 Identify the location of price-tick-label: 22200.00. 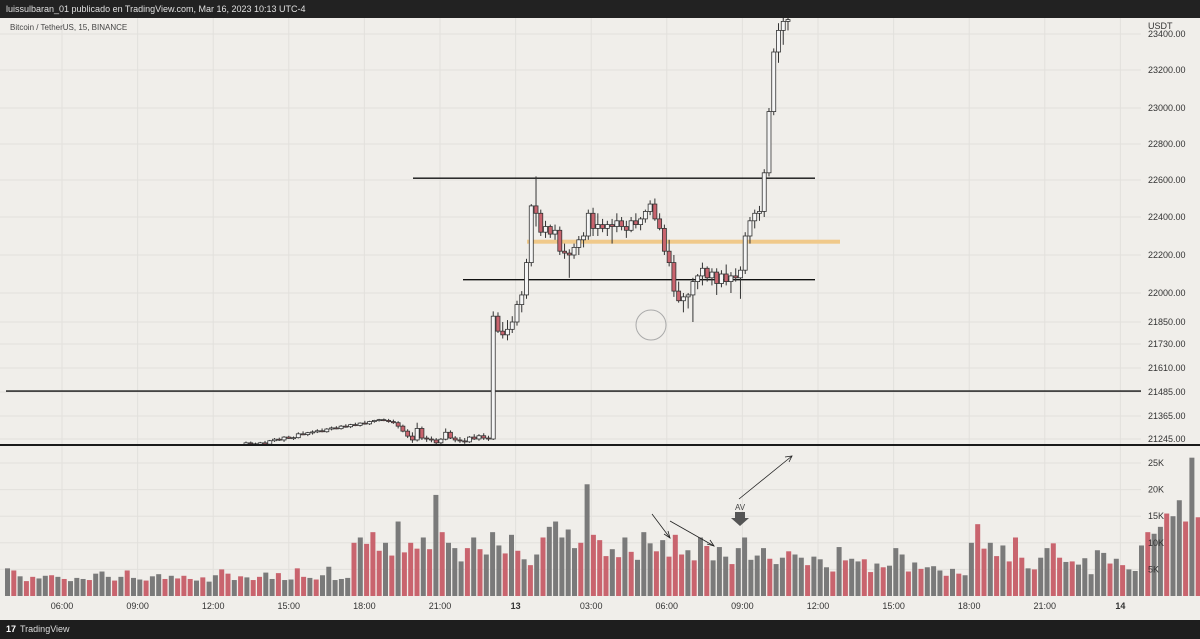
(1167, 255).